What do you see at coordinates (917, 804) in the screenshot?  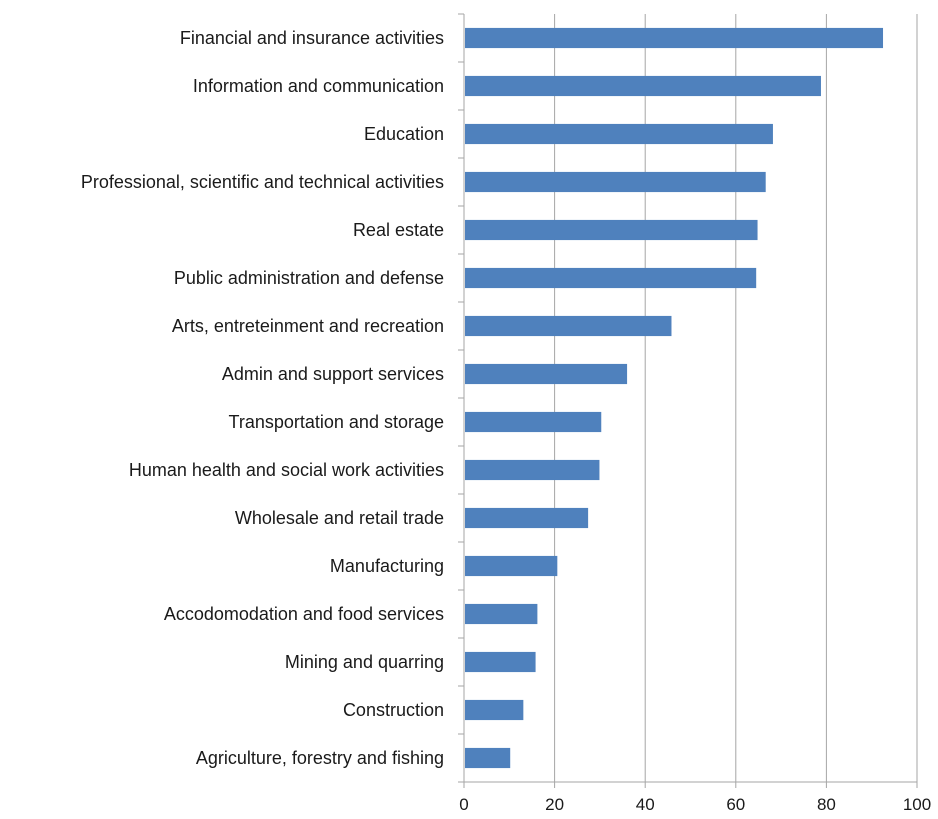 I see `x-tick-label: 100` at bounding box center [917, 804].